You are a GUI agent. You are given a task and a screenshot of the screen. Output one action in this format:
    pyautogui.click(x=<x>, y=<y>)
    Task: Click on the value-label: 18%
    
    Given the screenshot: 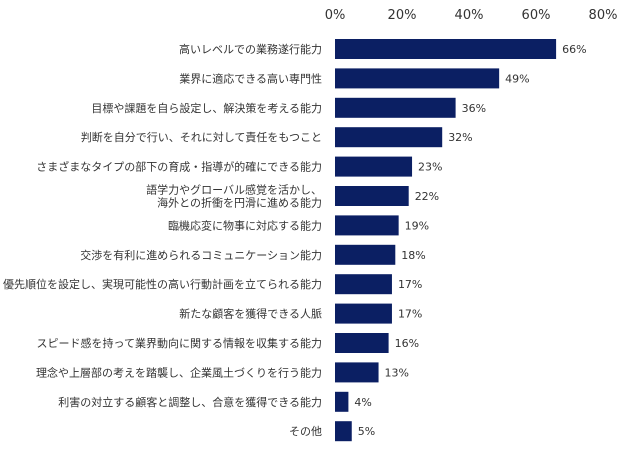 What is the action you would take?
    pyautogui.click(x=413, y=255)
    